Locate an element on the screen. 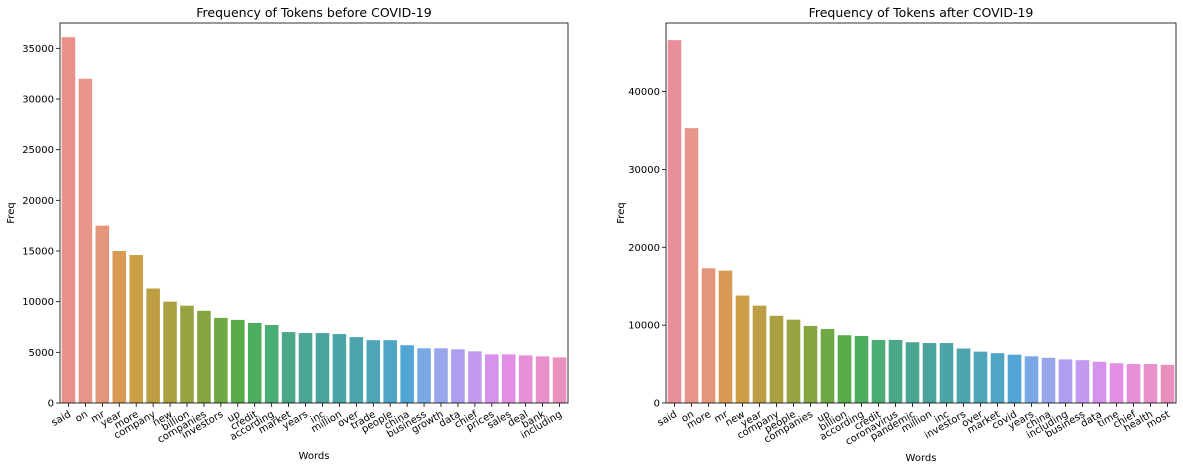 This screenshot has width=1183, height=469. y-tick-label: 40000 is located at coordinates (644, 92).